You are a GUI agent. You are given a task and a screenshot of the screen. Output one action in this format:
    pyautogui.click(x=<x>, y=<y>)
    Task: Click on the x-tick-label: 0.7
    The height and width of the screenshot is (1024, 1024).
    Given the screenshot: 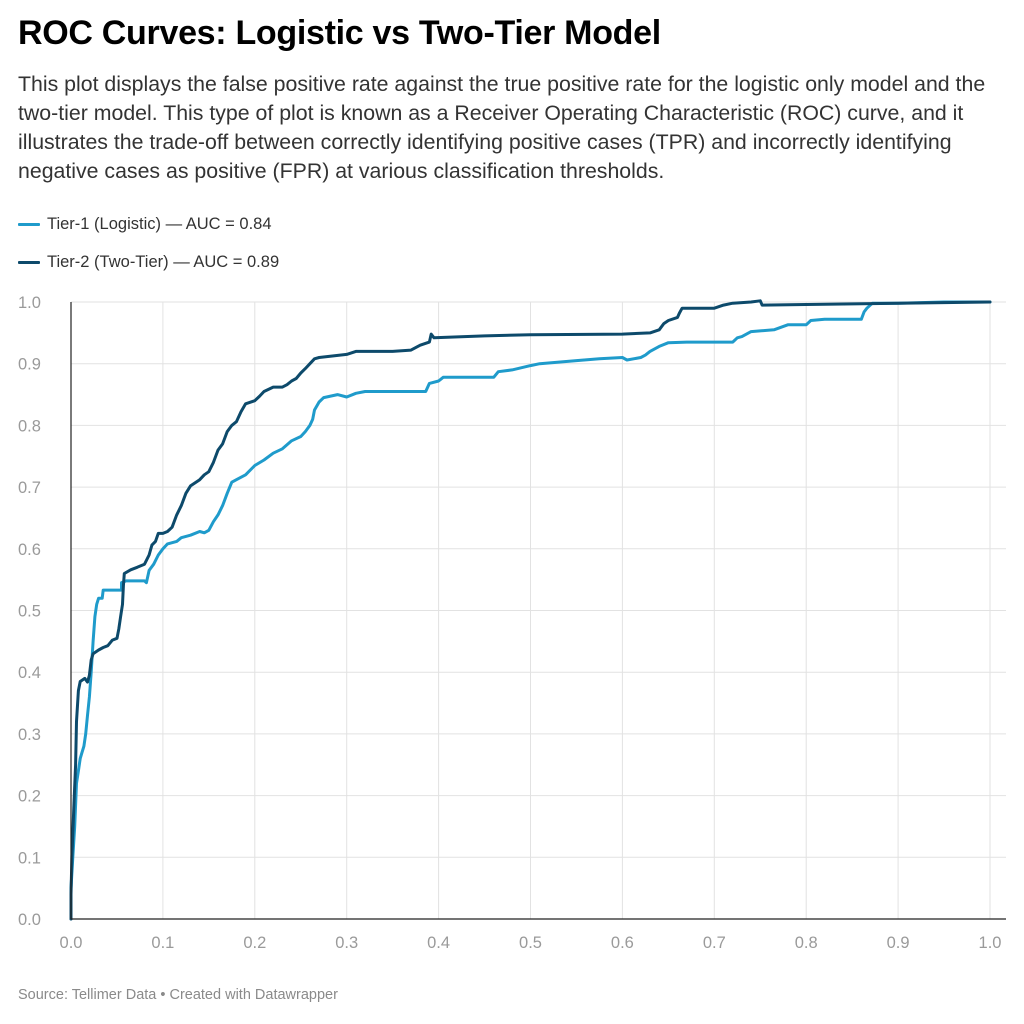 What is the action you would take?
    pyautogui.click(x=714, y=943)
    